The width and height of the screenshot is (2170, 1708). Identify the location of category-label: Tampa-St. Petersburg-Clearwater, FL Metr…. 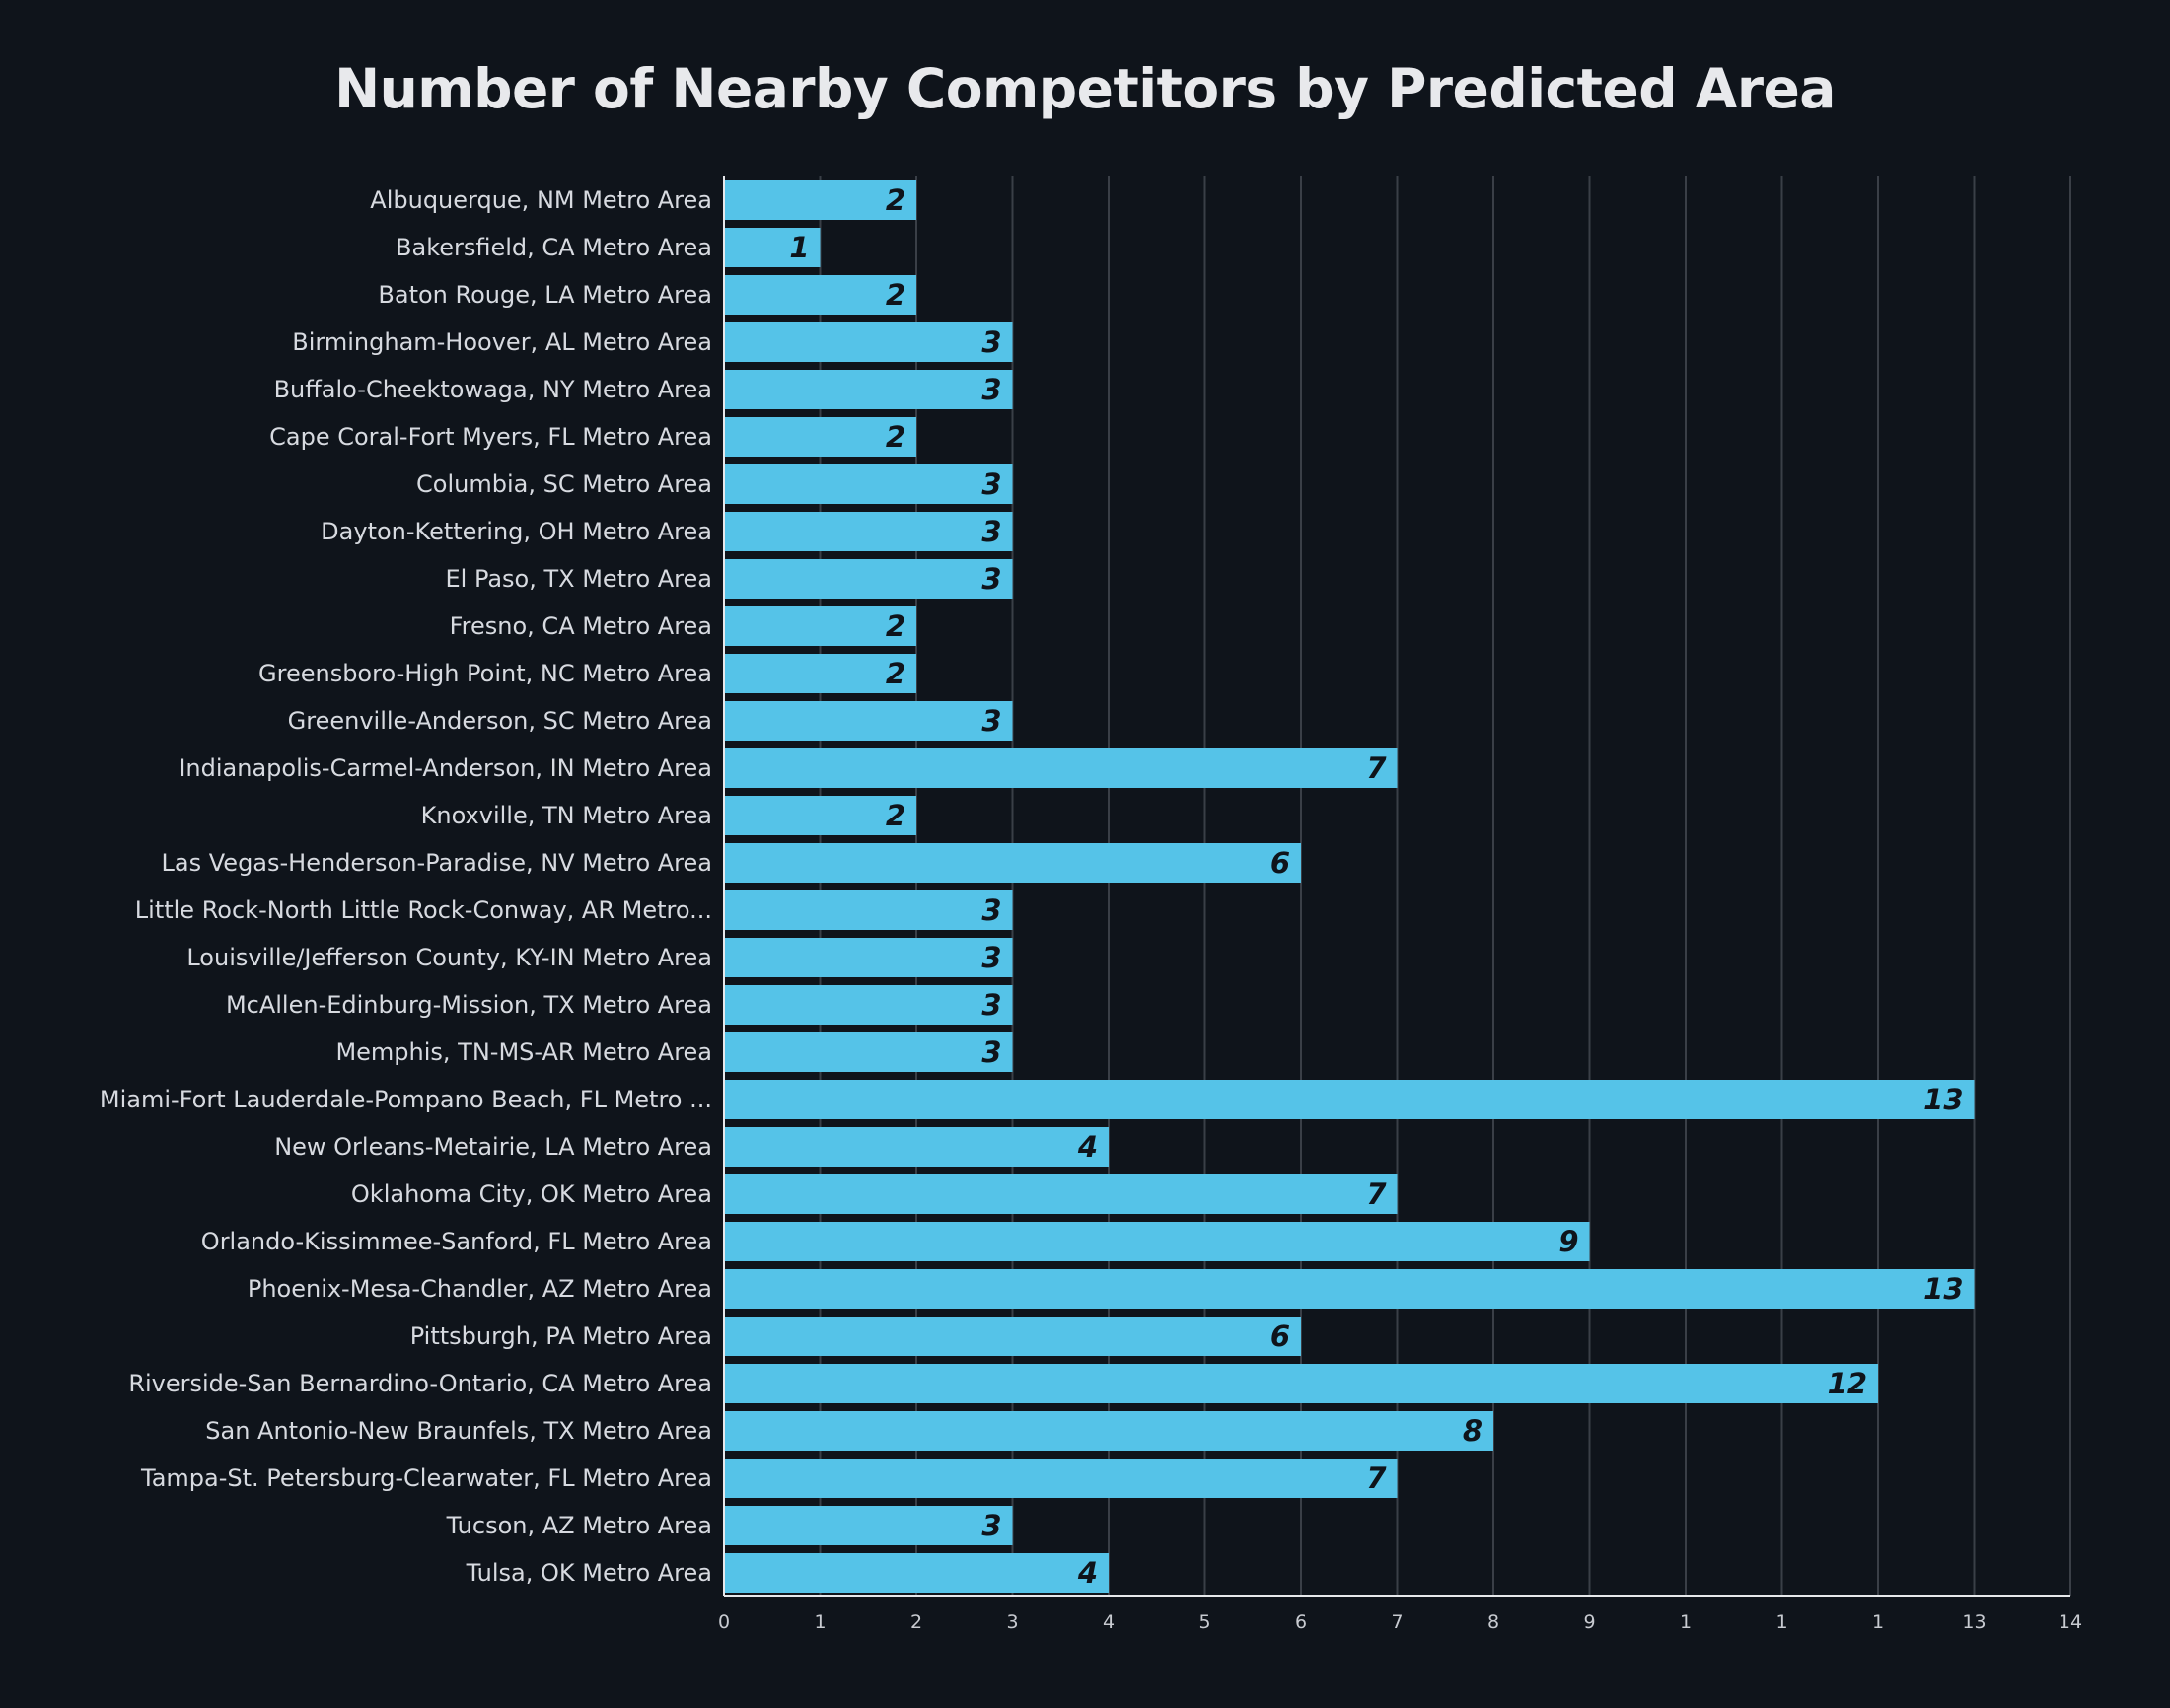
(426, 1478).